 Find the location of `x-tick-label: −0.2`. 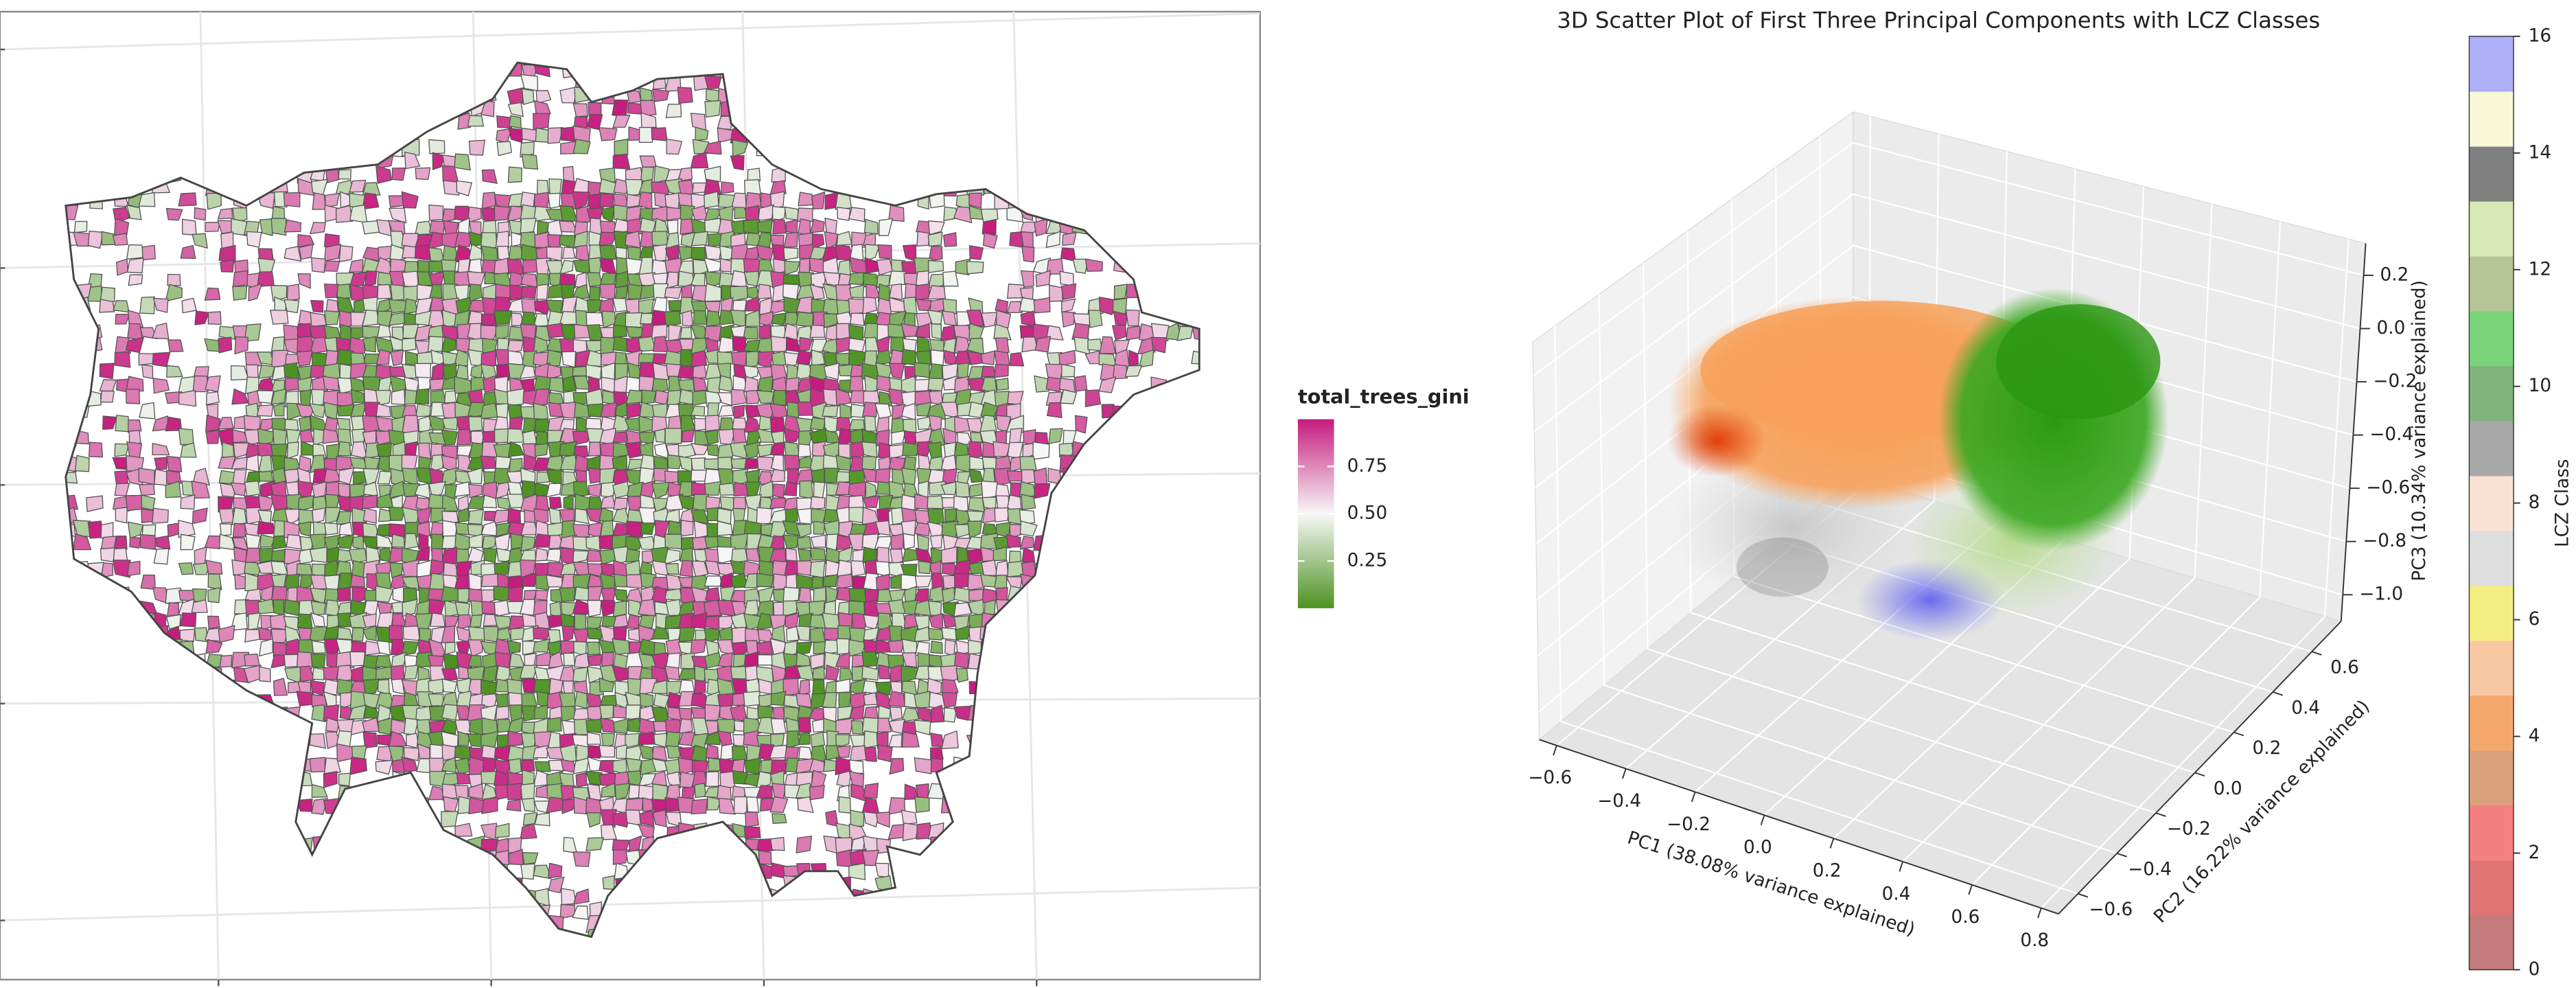

x-tick-label: −0.2 is located at coordinates (1688, 825).